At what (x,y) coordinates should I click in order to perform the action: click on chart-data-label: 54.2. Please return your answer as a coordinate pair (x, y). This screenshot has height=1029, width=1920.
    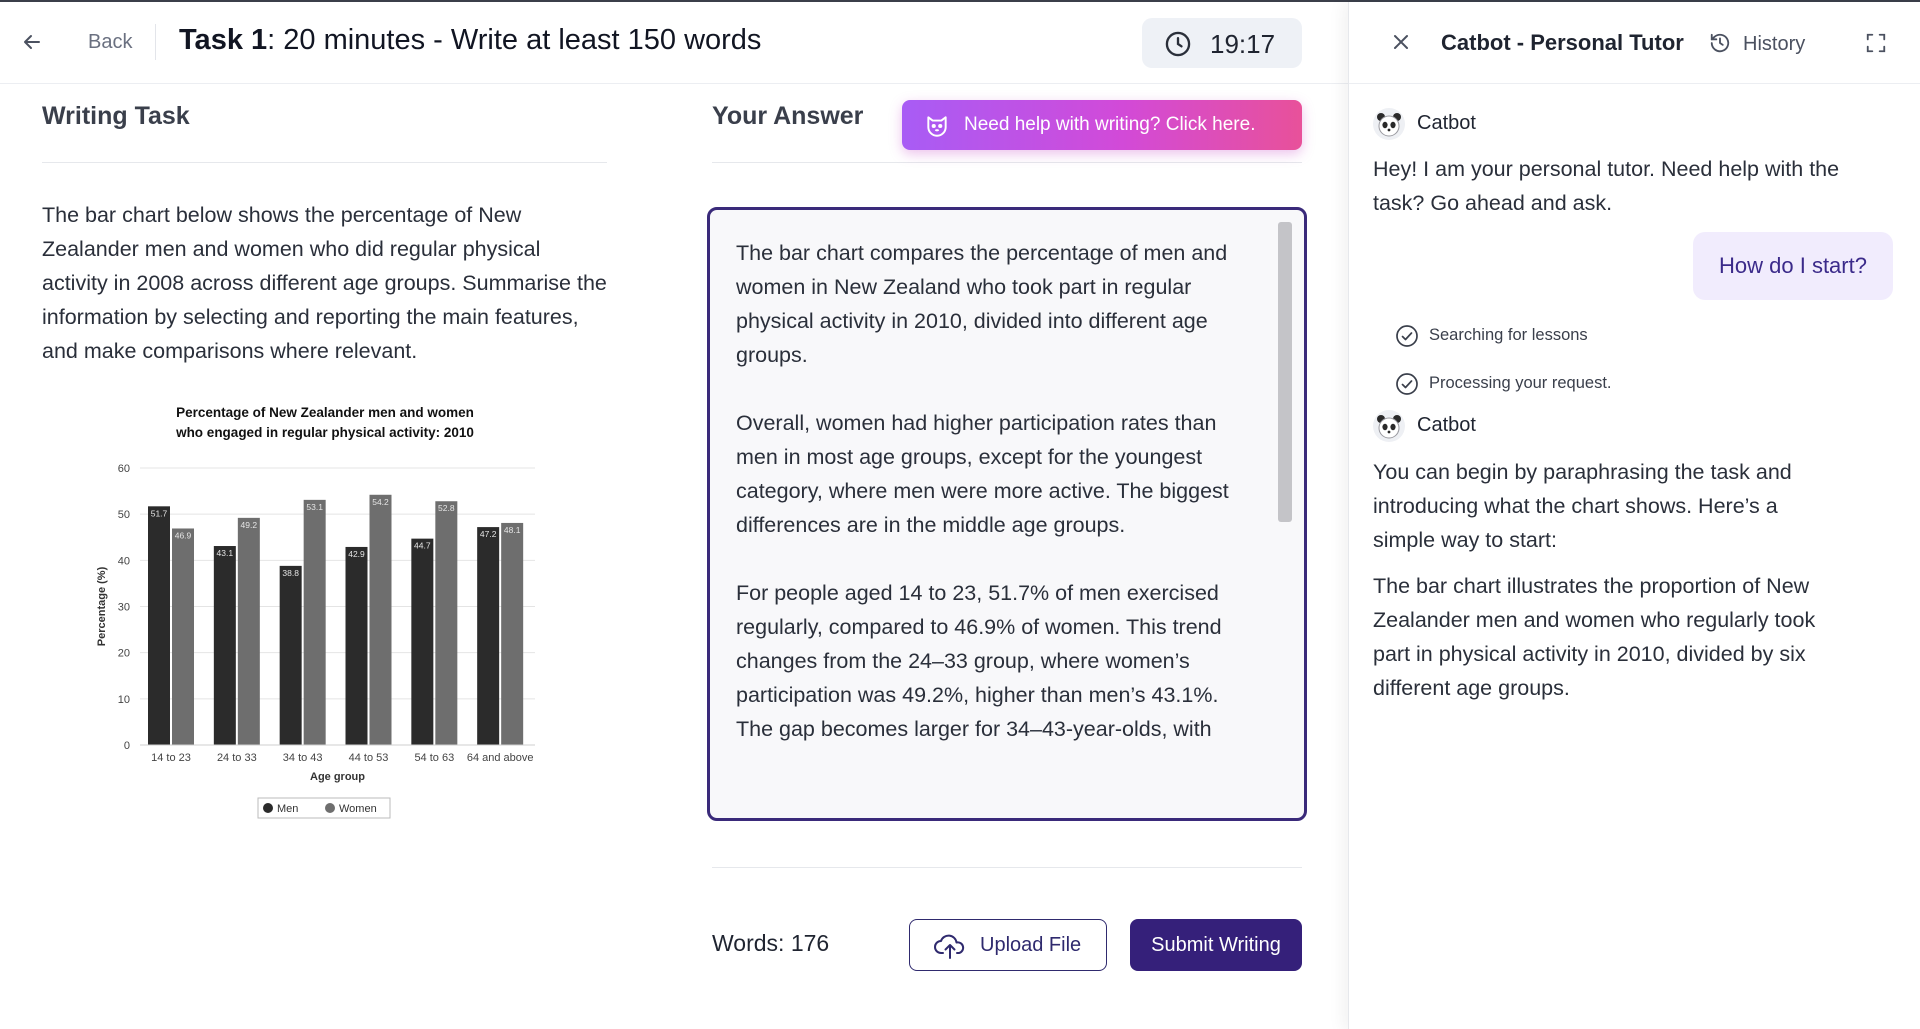
    Looking at the image, I should click on (380, 502).